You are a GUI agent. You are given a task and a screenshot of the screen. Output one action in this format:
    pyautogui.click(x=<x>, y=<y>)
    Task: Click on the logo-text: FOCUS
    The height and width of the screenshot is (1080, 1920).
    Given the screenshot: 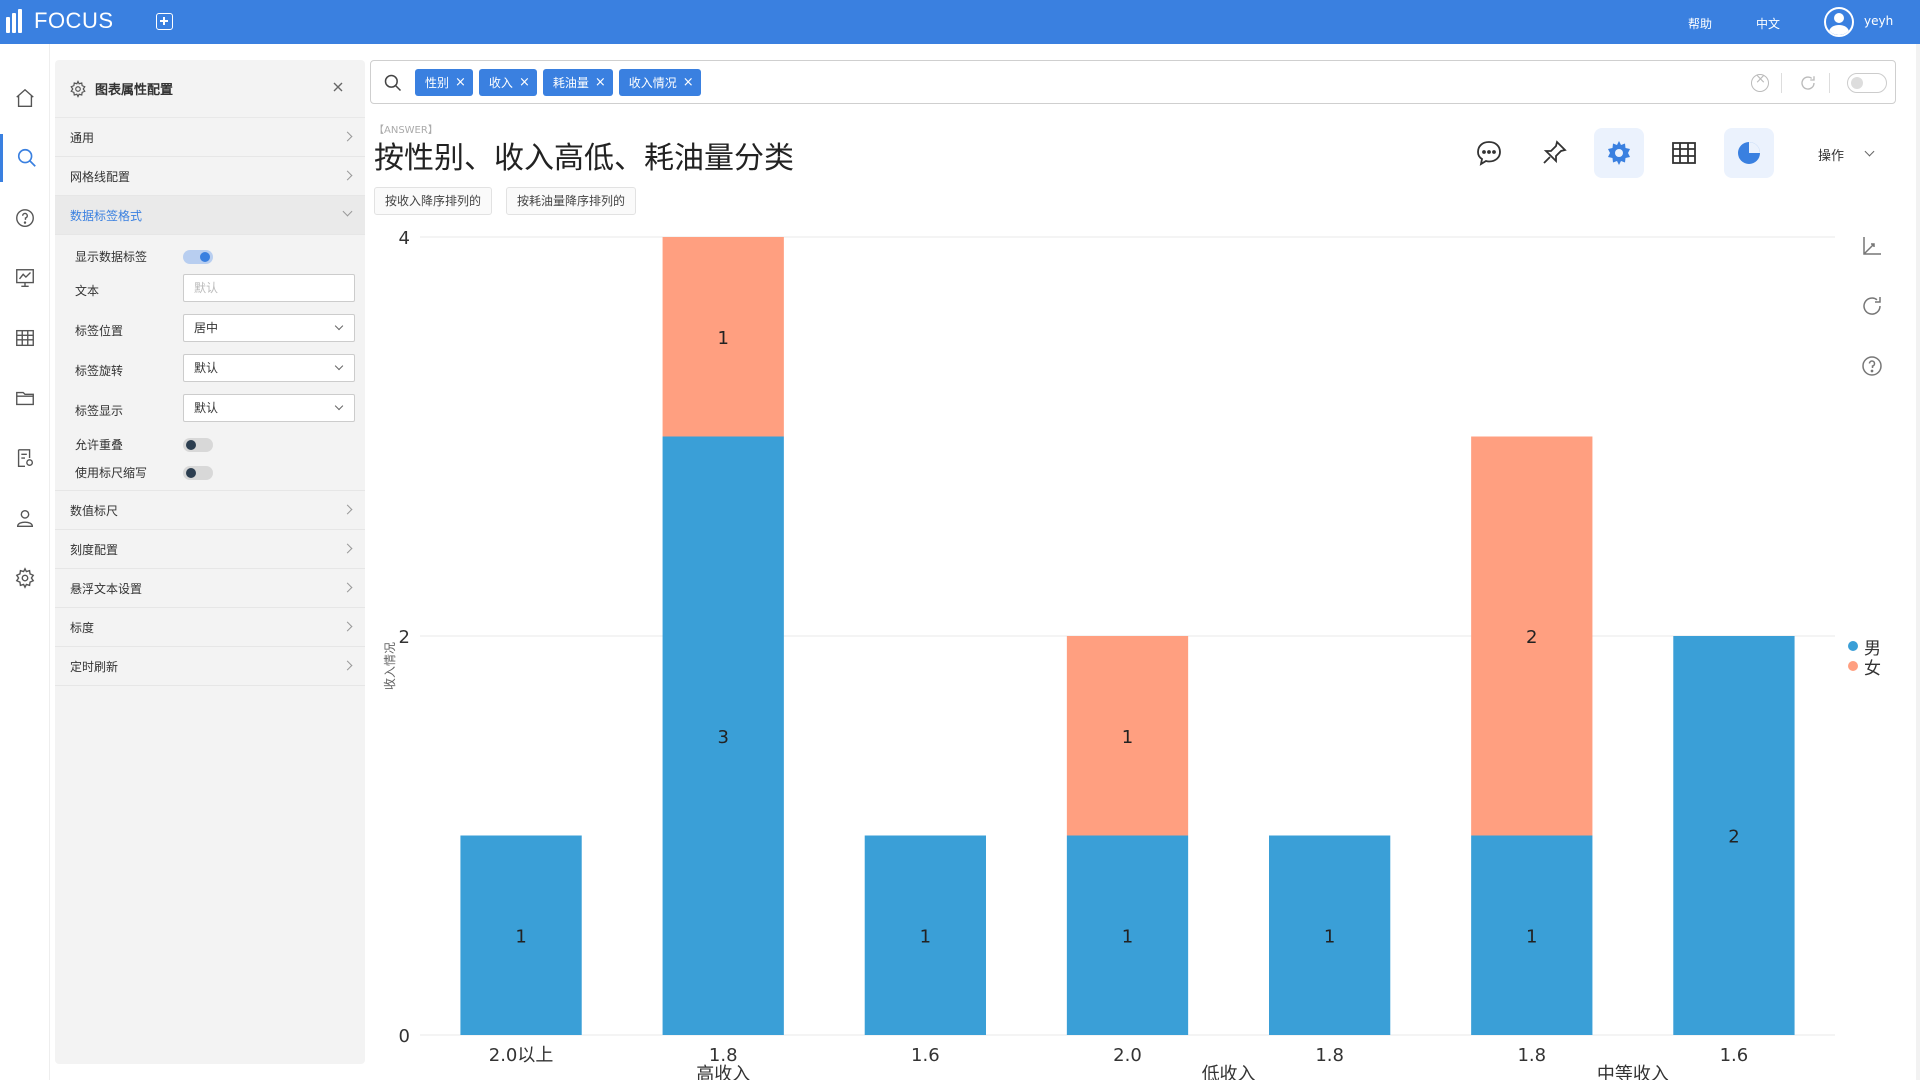 What is the action you would take?
    pyautogui.click(x=74, y=20)
    